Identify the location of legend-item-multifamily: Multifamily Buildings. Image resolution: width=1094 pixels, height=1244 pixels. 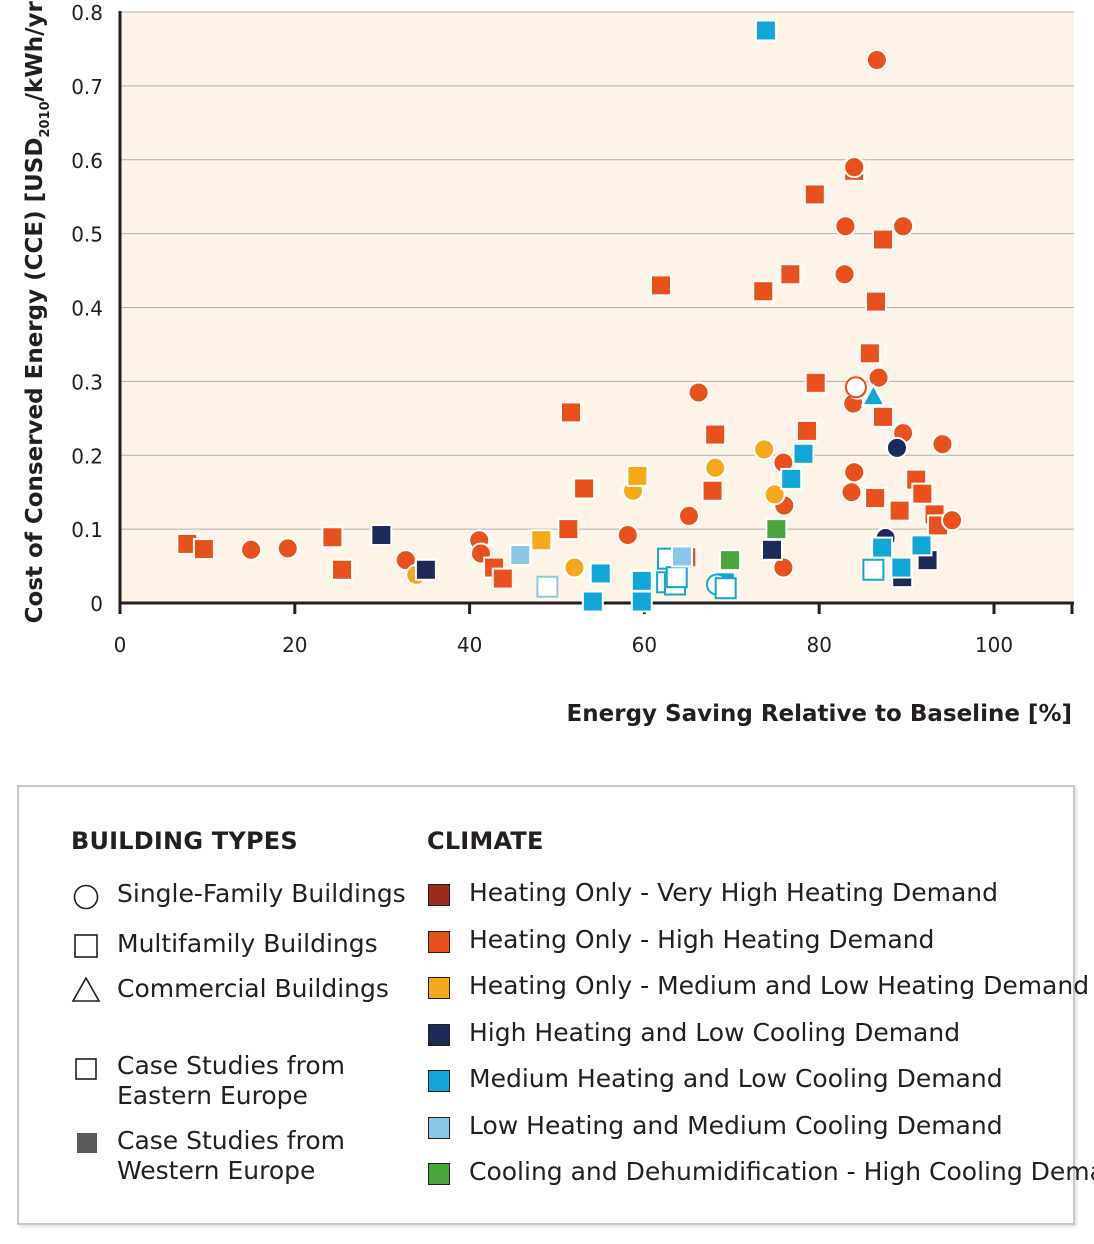
(247, 943).